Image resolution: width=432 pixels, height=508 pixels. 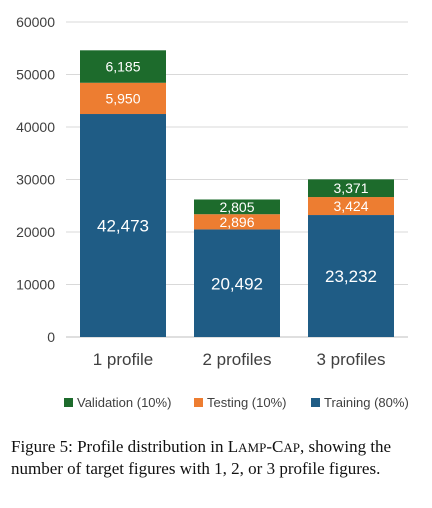 What do you see at coordinates (236, 222) in the screenshot?
I see `data-label: 2,896` at bounding box center [236, 222].